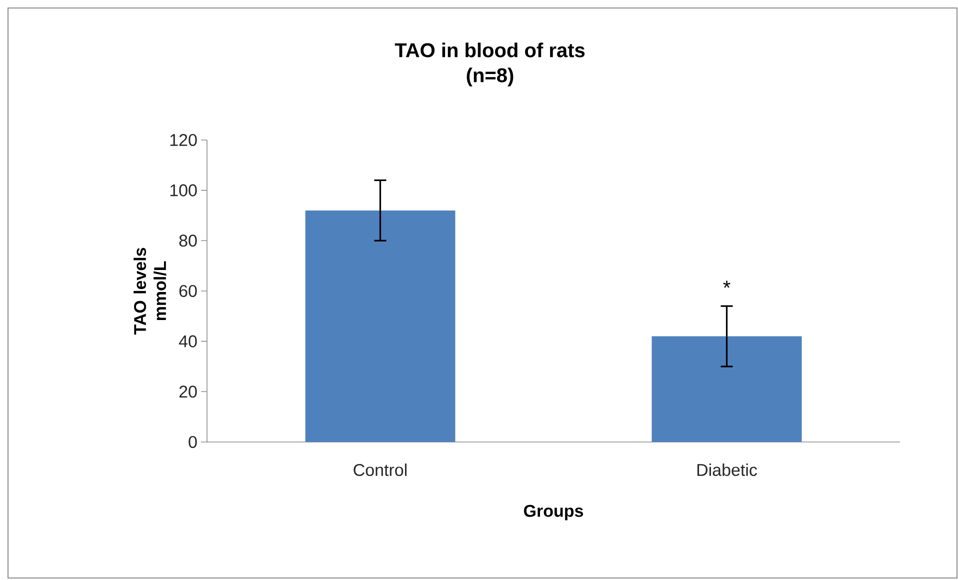 The width and height of the screenshot is (958, 580). I want to click on y-tick-label: 80, so click(188, 240).